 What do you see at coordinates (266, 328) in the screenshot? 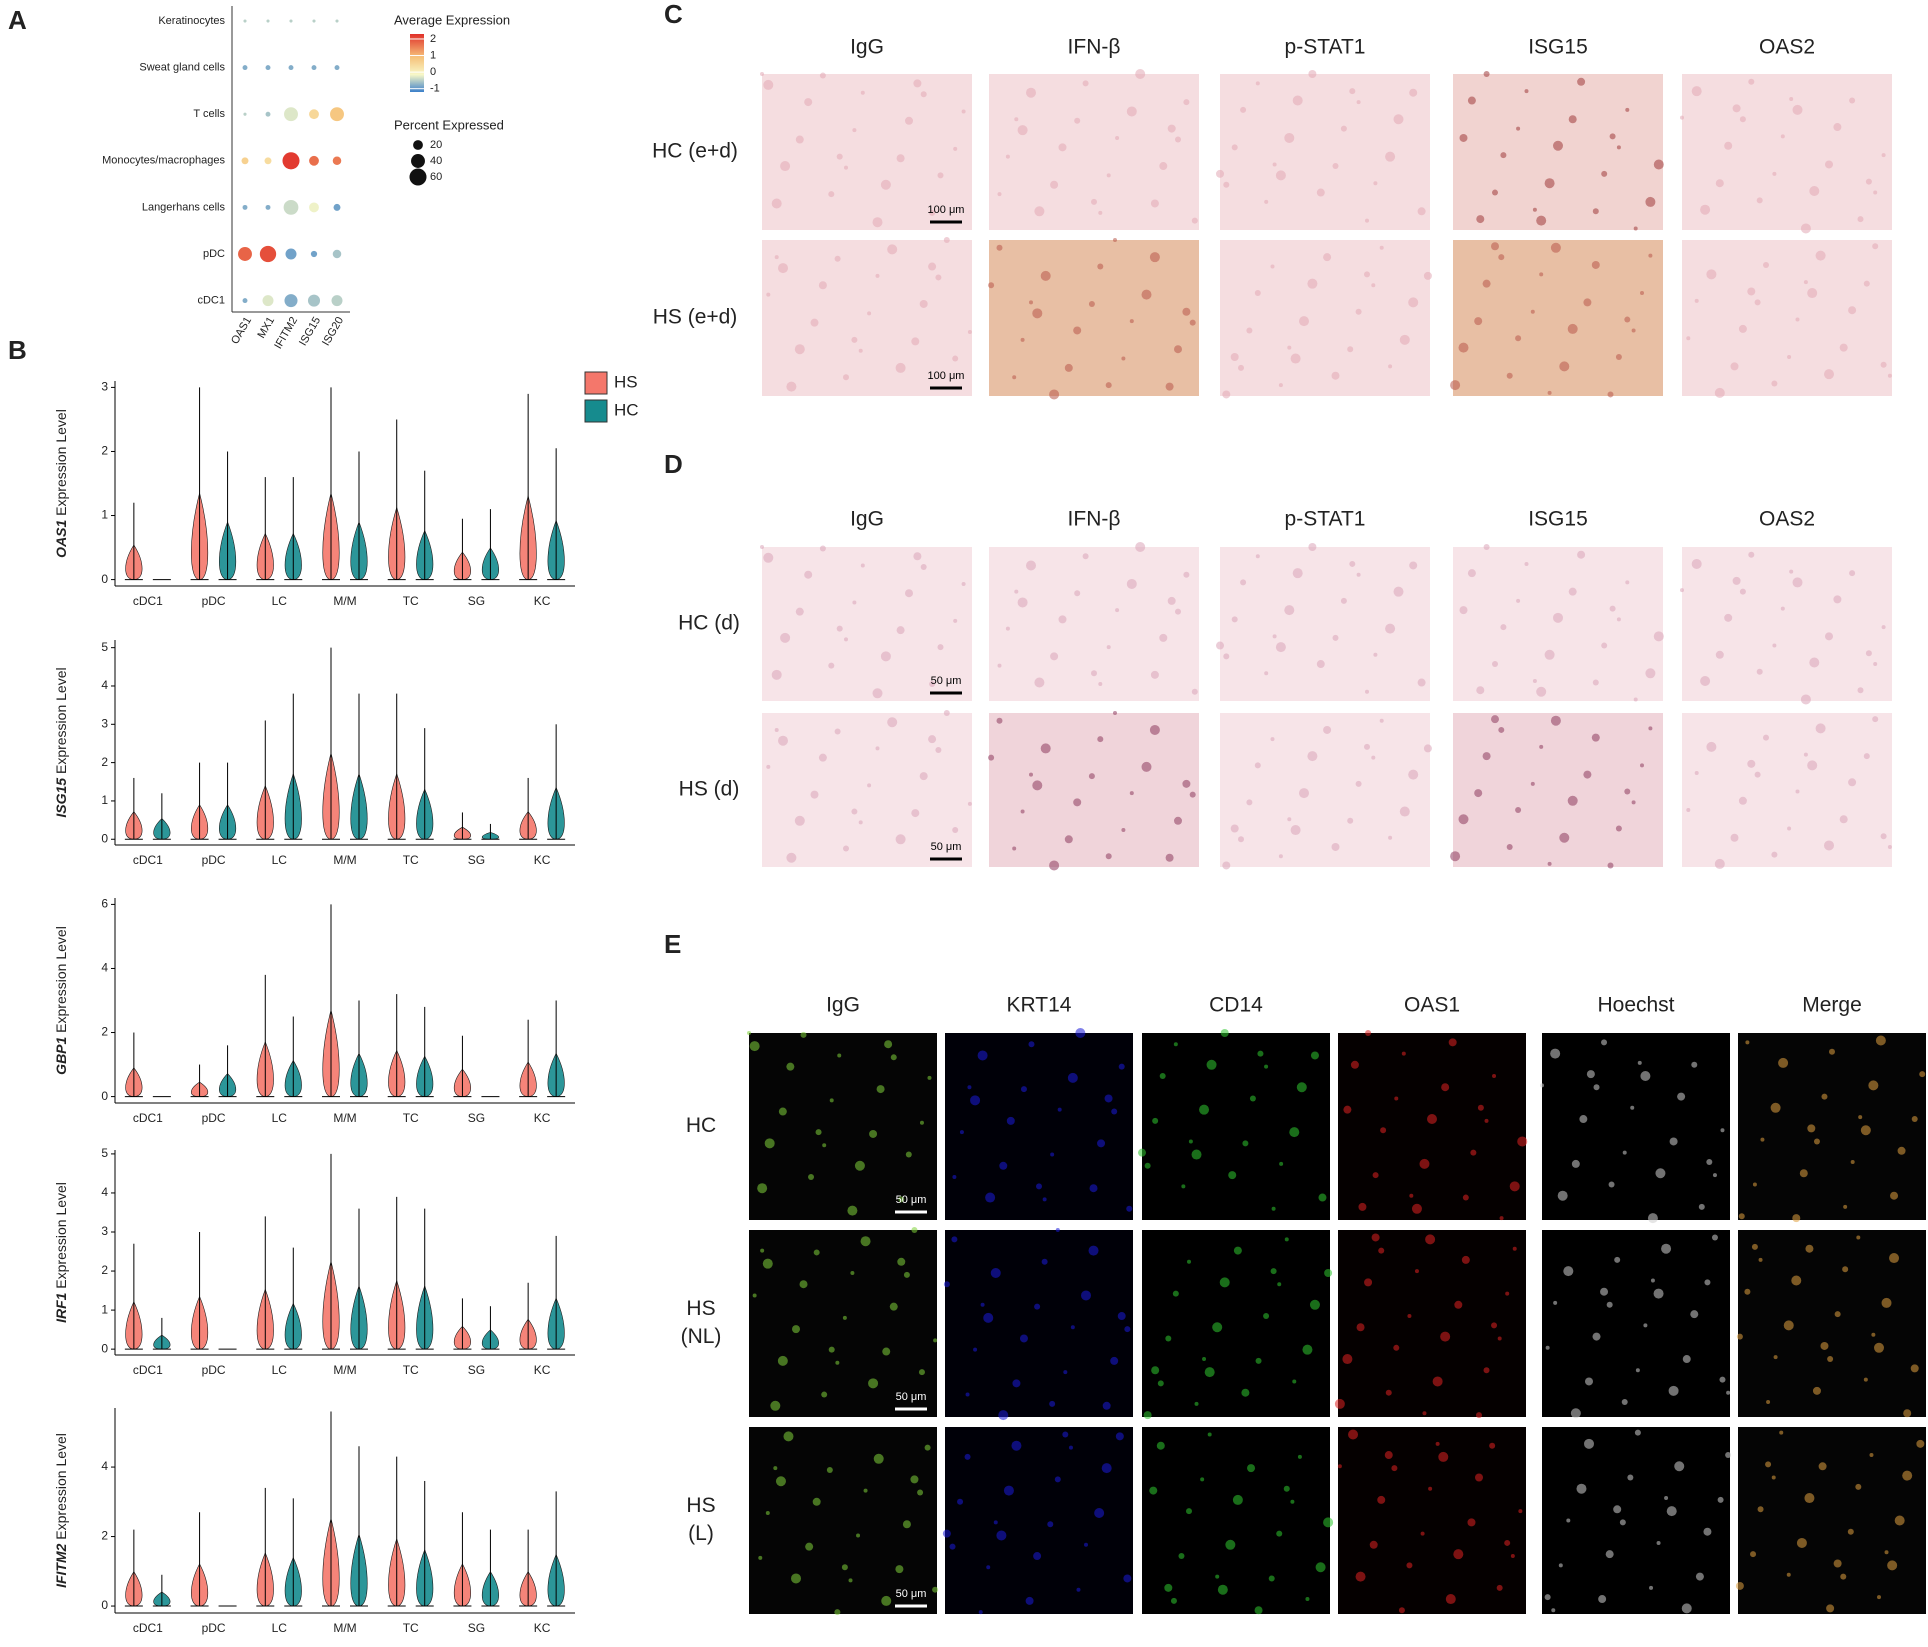
I see `col-label: MX1` at bounding box center [266, 328].